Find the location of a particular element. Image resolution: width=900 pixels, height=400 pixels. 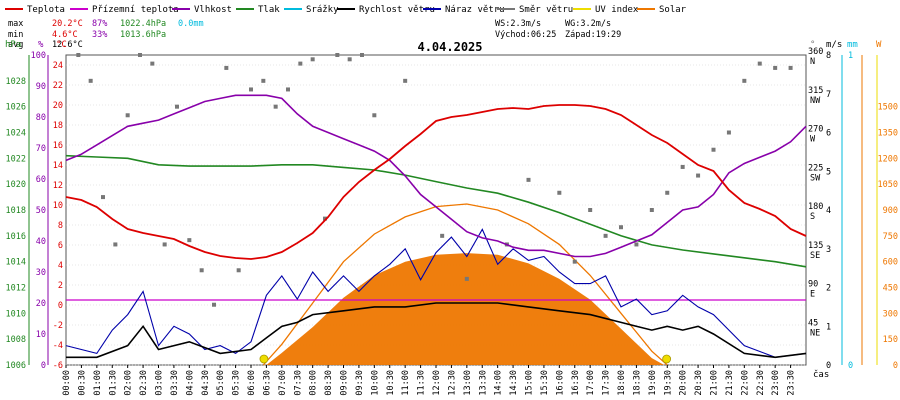

stat-min-hum: 33% is located at coordinates (99, 35).